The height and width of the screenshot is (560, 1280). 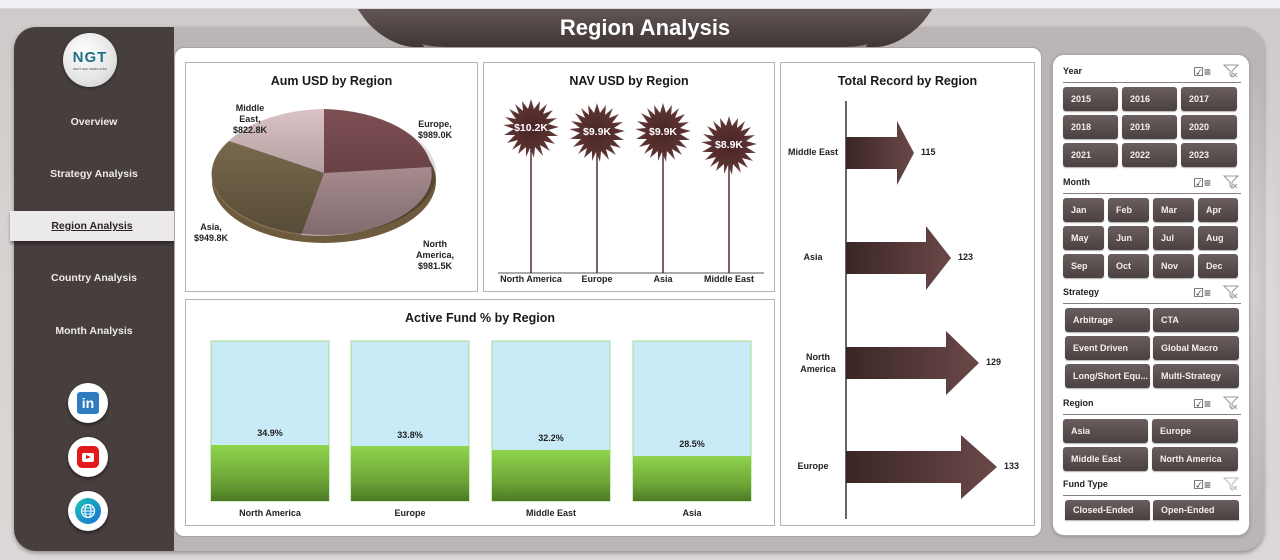 What do you see at coordinates (1196, 510) in the screenshot?
I see `slicer-fundtype-open-ended: Open-Ended` at bounding box center [1196, 510].